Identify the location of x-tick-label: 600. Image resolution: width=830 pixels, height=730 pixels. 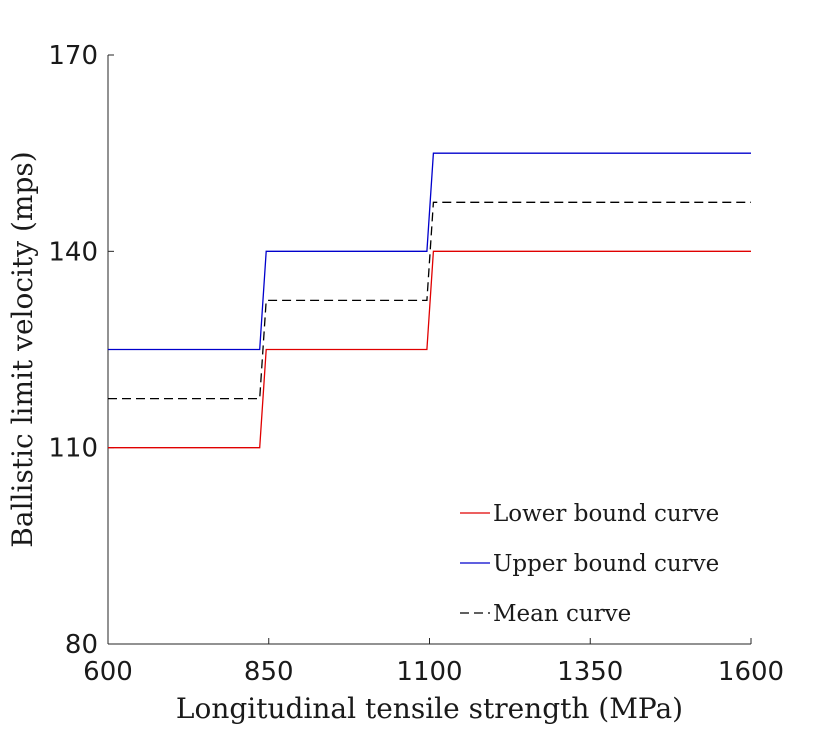
(108, 672).